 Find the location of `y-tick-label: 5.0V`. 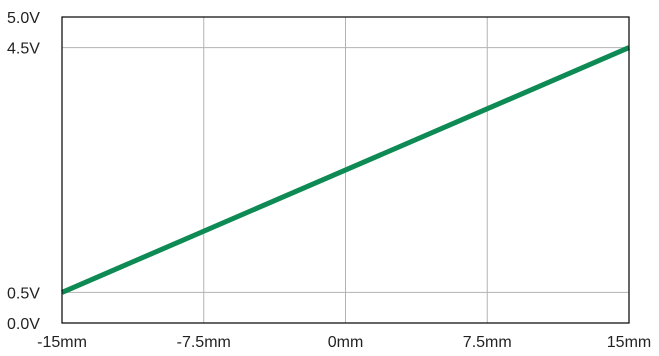

y-tick-label: 5.0V is located at coordinates (23, 18).